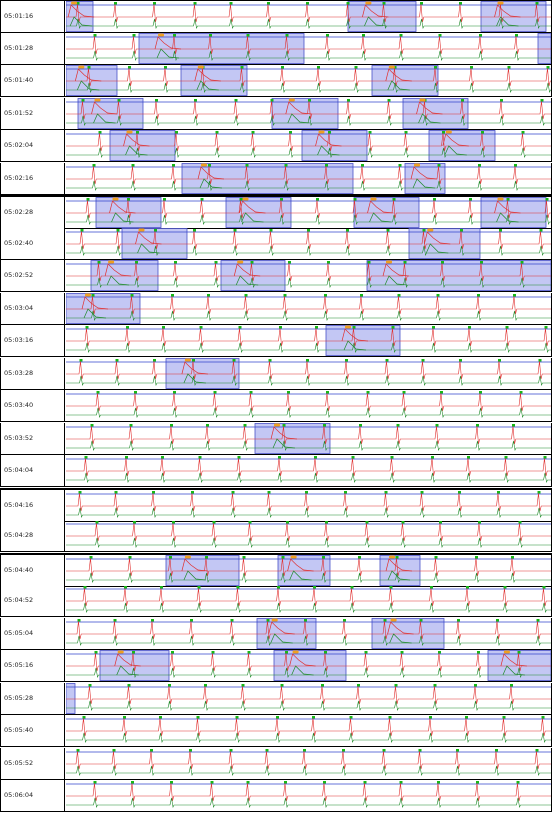  I want to click on ecg-strip-row: 05:05:52, so click(276, 764).